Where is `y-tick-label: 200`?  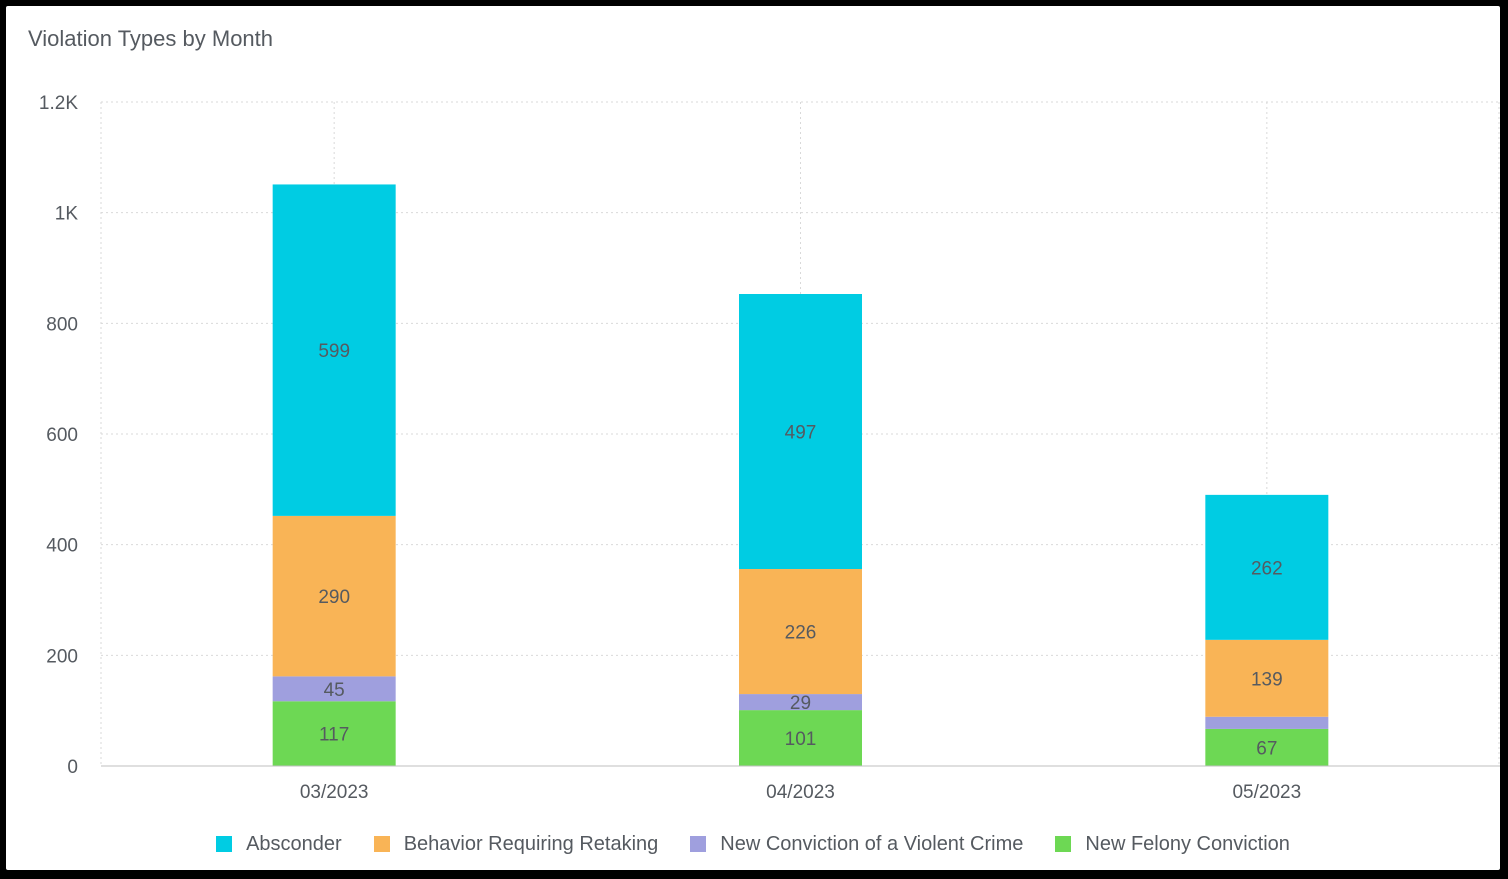
y-tick-label: 200 is located at coordinates (62, 656).